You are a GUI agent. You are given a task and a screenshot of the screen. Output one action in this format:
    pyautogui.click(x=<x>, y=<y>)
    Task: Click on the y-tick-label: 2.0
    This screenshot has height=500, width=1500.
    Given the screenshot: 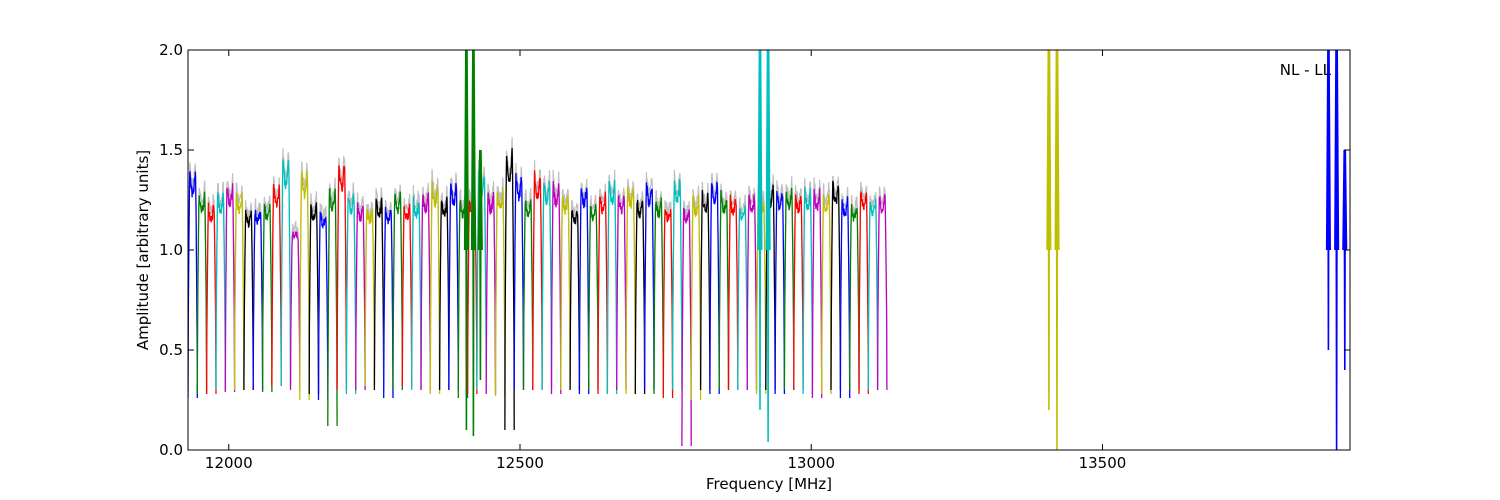 What is the action you would take?
    pyautogui.click(x=171, y=50)
    